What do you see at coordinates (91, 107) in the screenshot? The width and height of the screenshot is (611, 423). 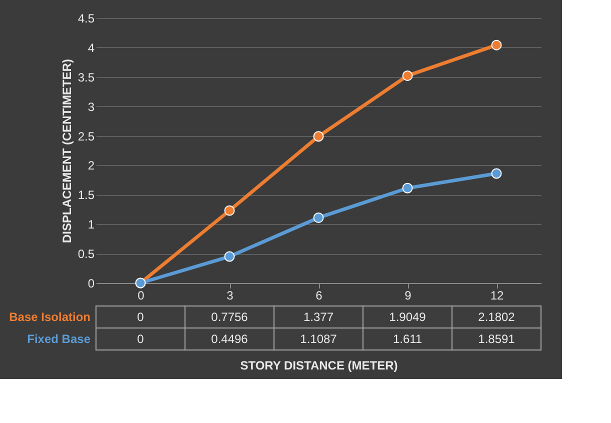 I see `y-tick-label: 3` at bounding box center [91, 107].